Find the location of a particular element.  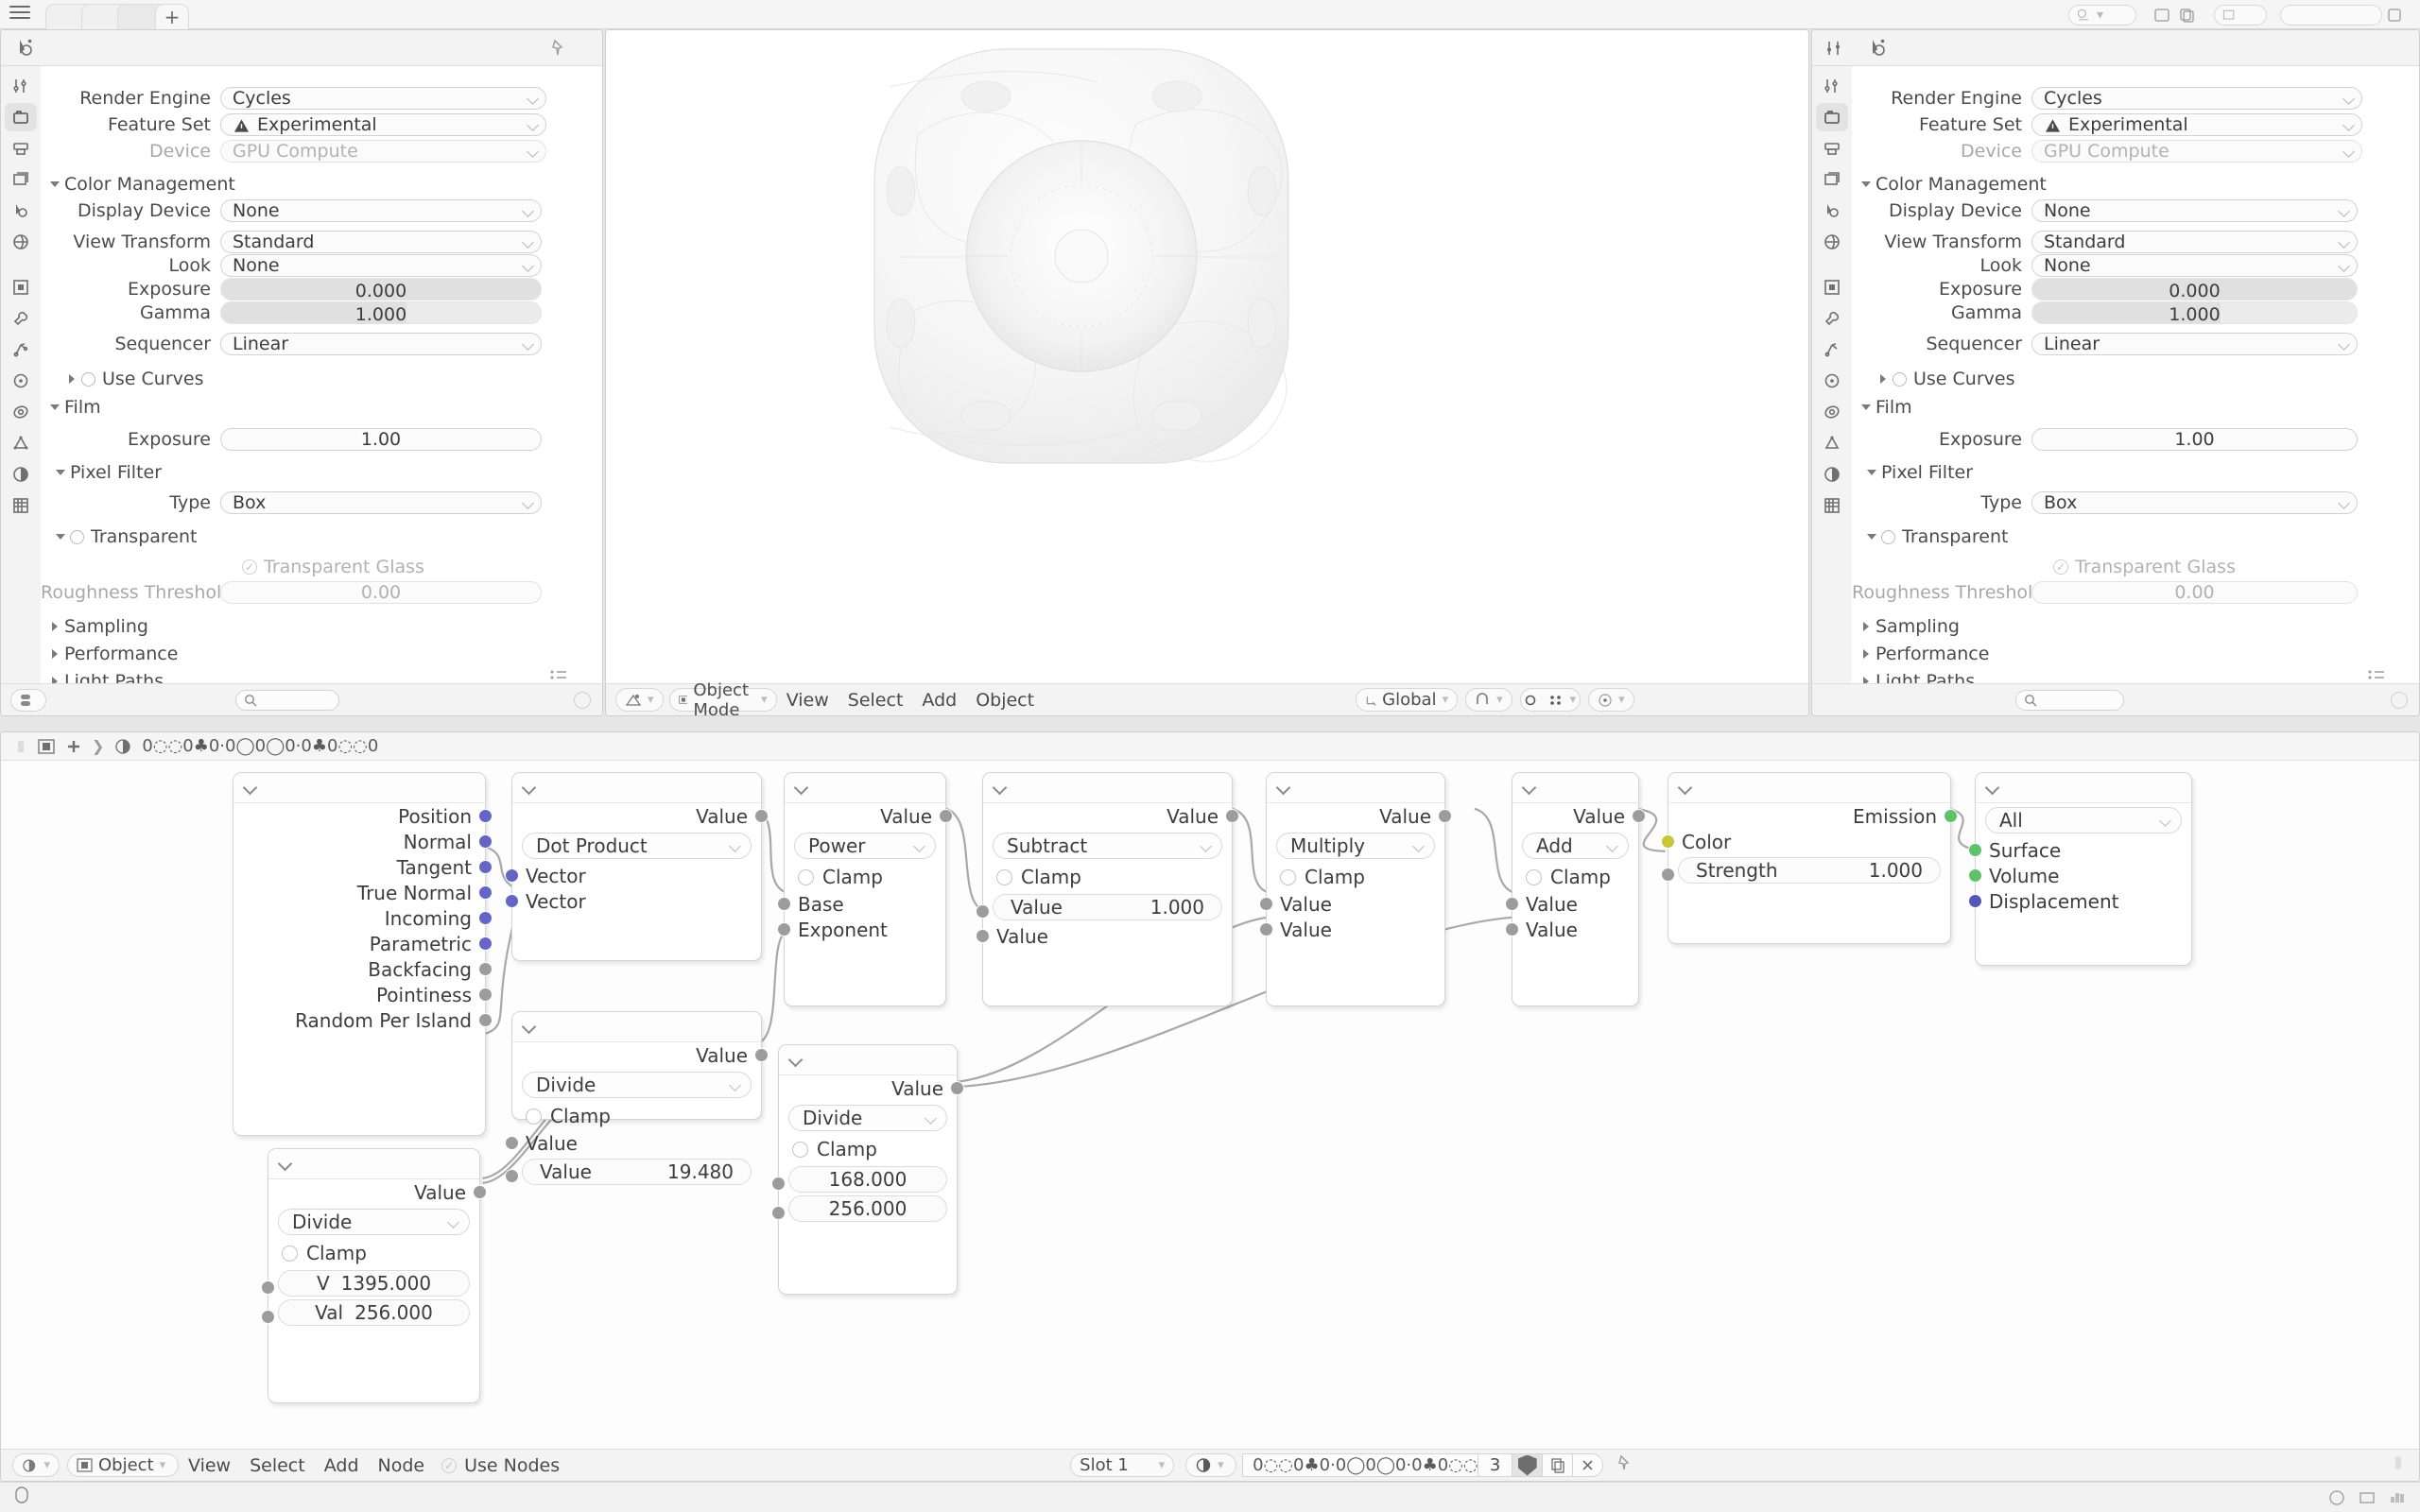

roughness-threshold-field-right: 0.00 is located at coordinates (2194, 592).